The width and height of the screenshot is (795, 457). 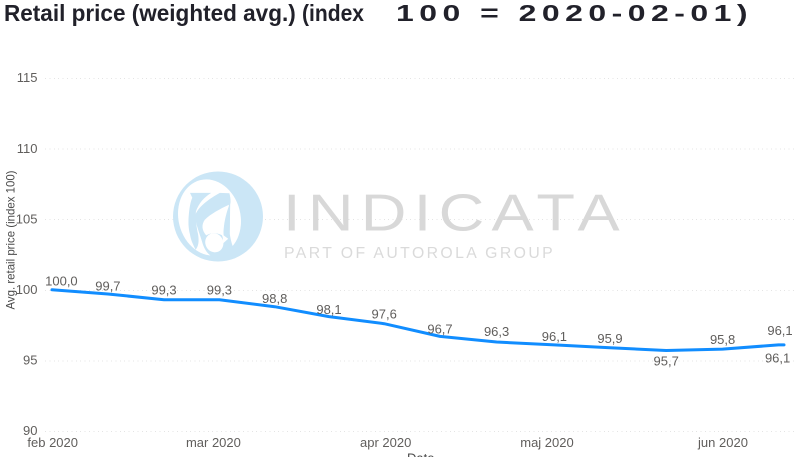 I want to click on svg-text: INDICATA, so click(x=455, y=214).